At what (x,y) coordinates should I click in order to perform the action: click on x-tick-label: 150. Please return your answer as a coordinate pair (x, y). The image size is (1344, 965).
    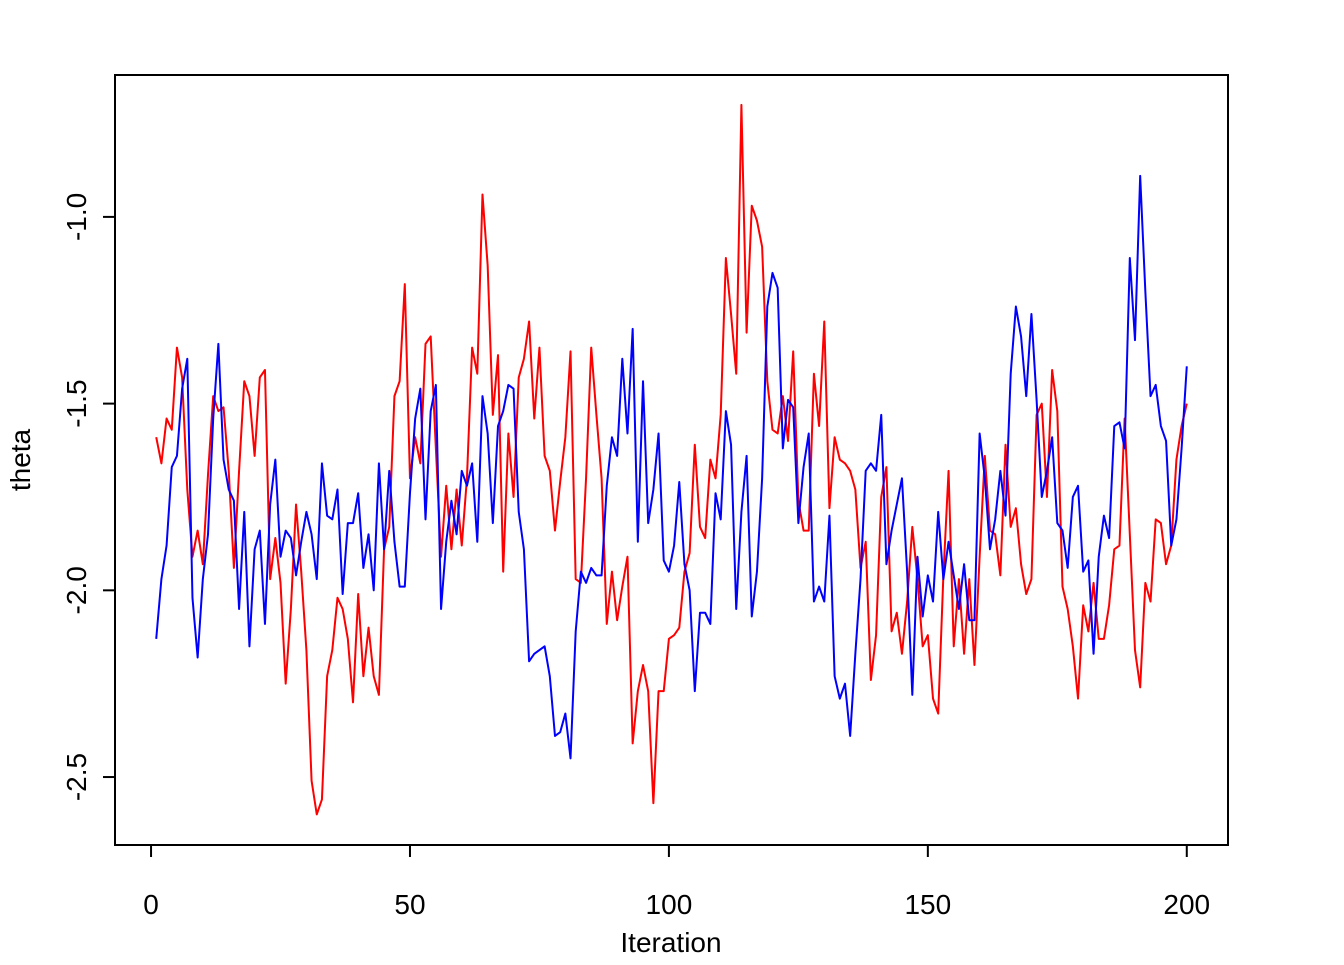
    Looking at the image, I should click on (927, 904).